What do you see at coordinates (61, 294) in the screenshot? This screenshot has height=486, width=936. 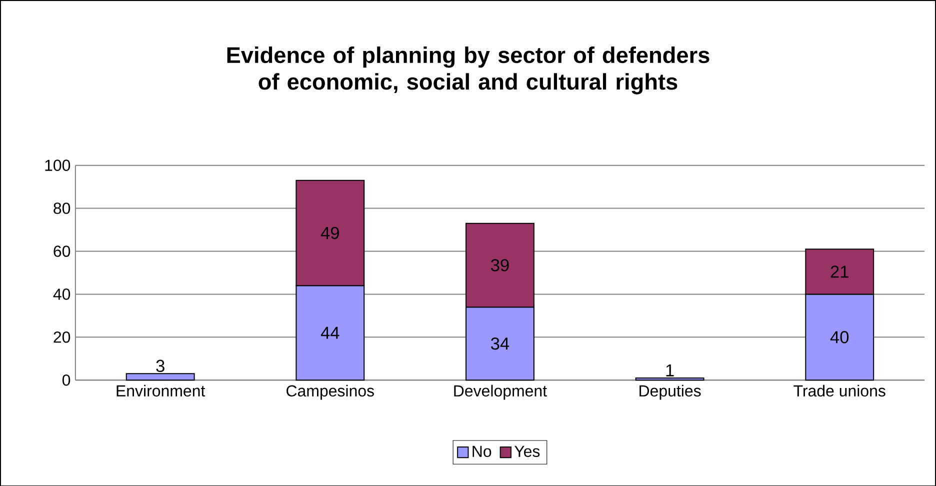 I see `y-tick-label: 40` at bounding box center [61, 294].